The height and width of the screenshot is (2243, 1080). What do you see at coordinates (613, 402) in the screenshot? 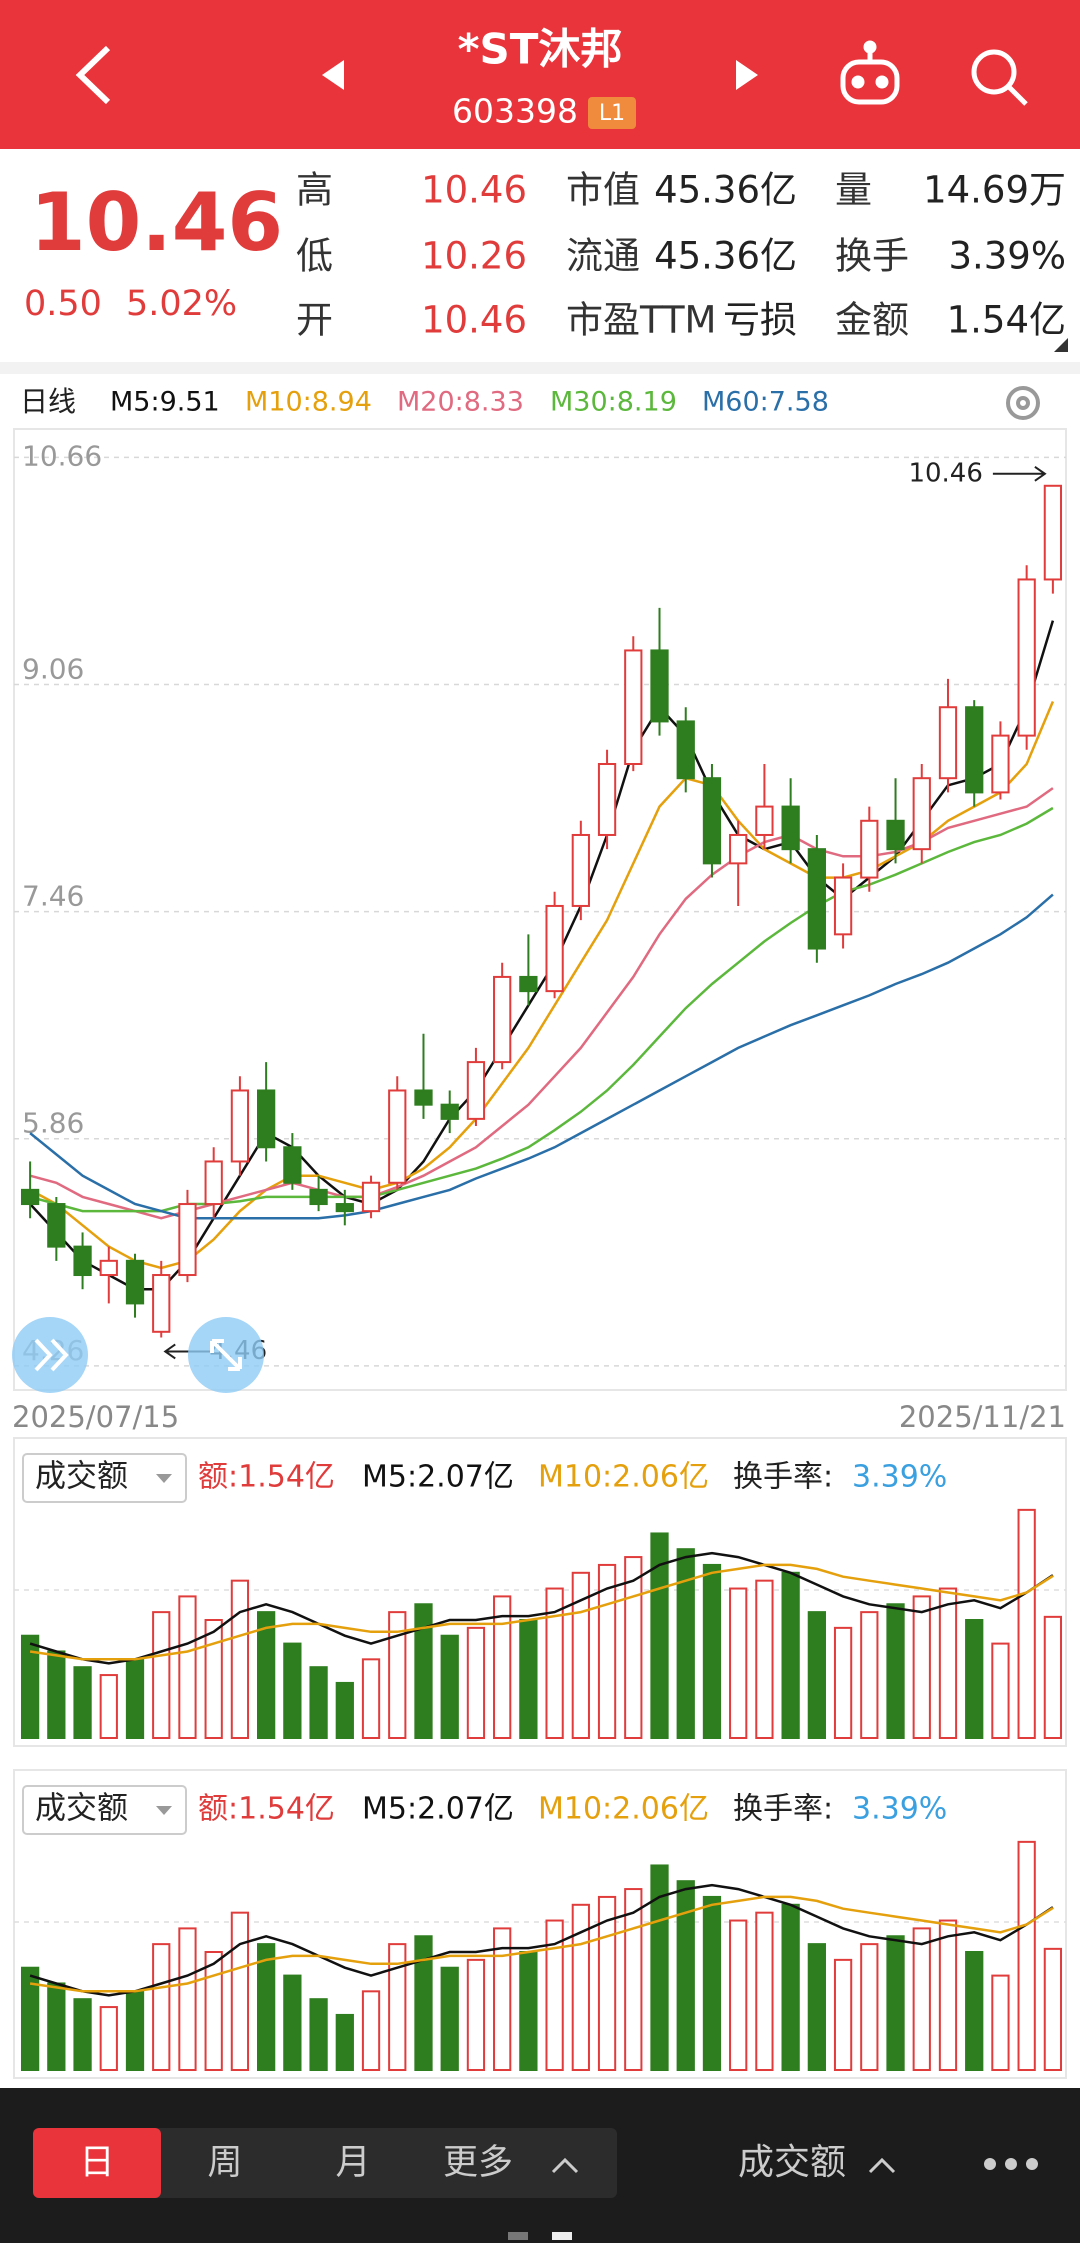
I see `ma-legend-entry: M30:8.19` at bounding box center [613, 402].